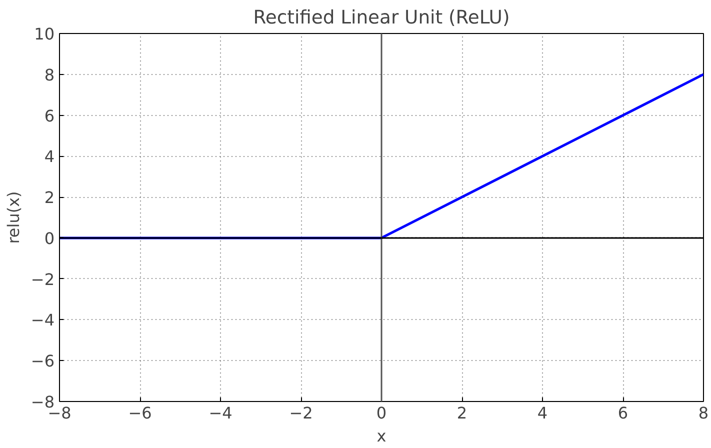  I want to click on x-tick-label: 6, so click(623, 413).